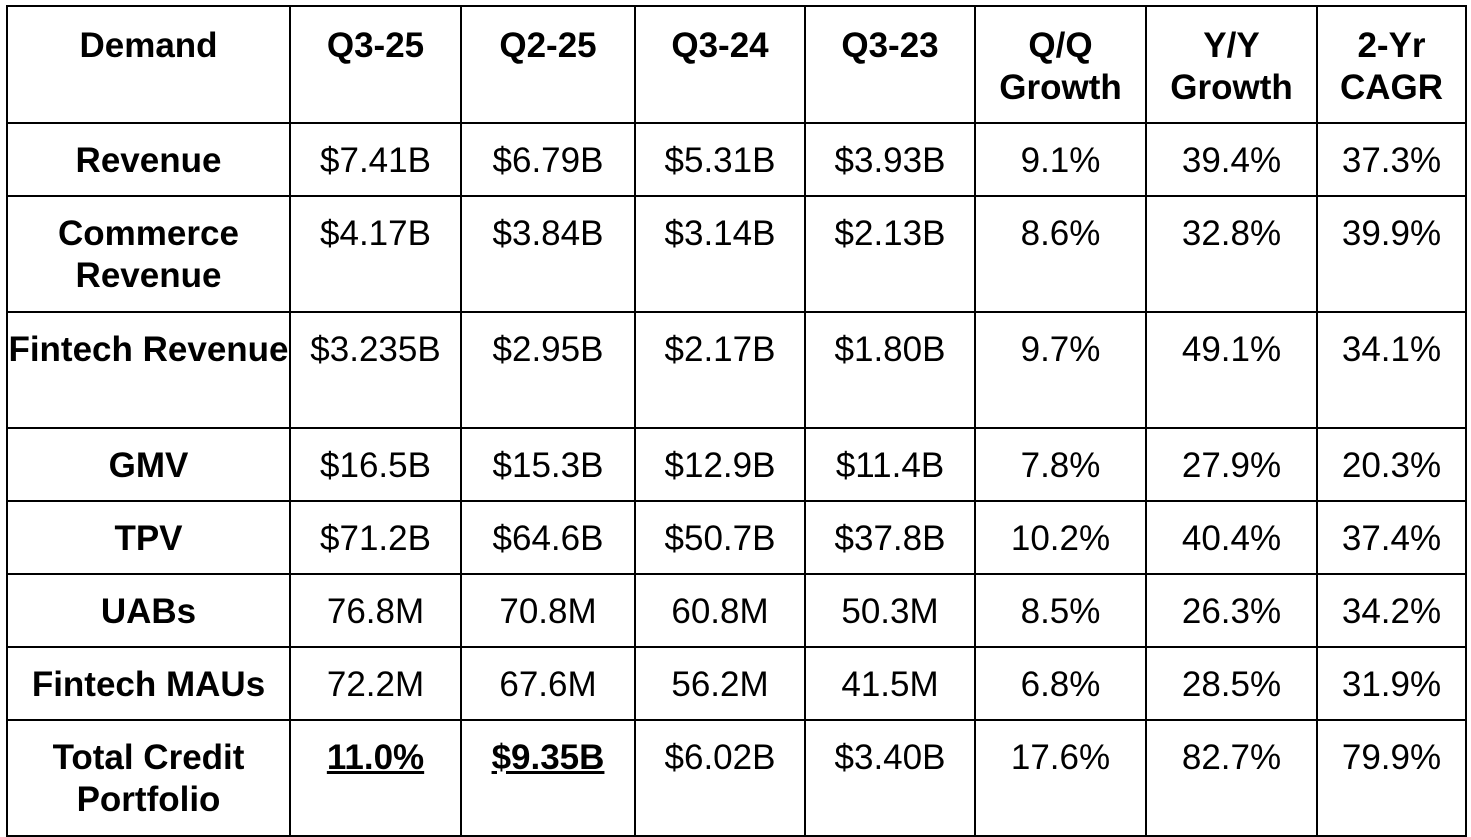  I want to click on row-label: Fintech Revenue, so click(148, 370).